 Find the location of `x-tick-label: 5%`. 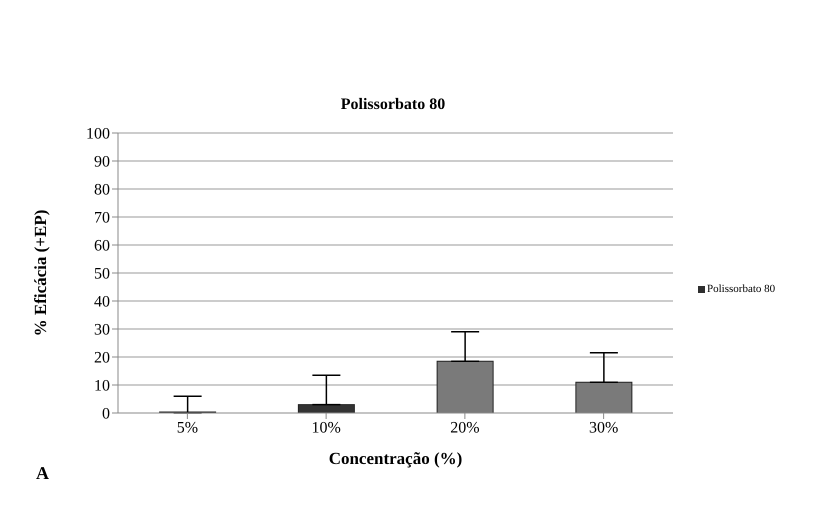

x-tick-label: 5% is located at coordinates (187, 427).